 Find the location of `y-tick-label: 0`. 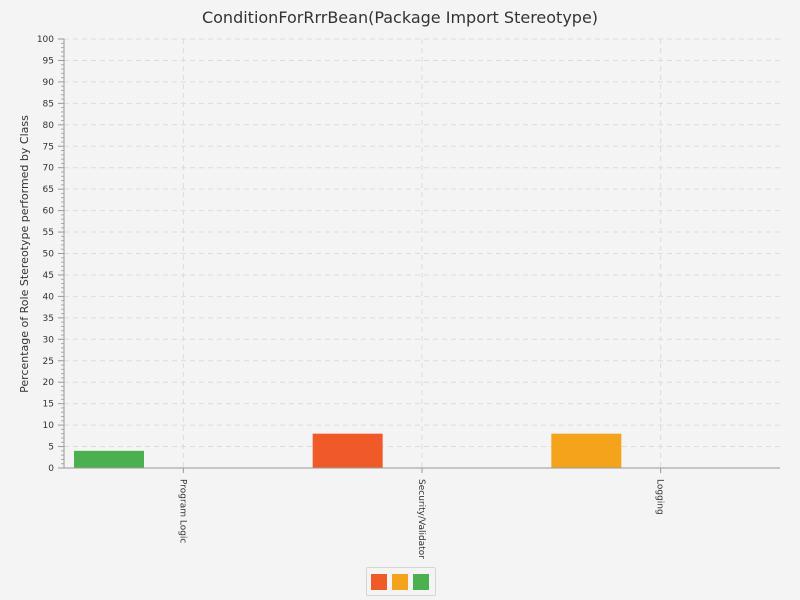

y-tick-label: 0 is located at coordinates (51, 469).